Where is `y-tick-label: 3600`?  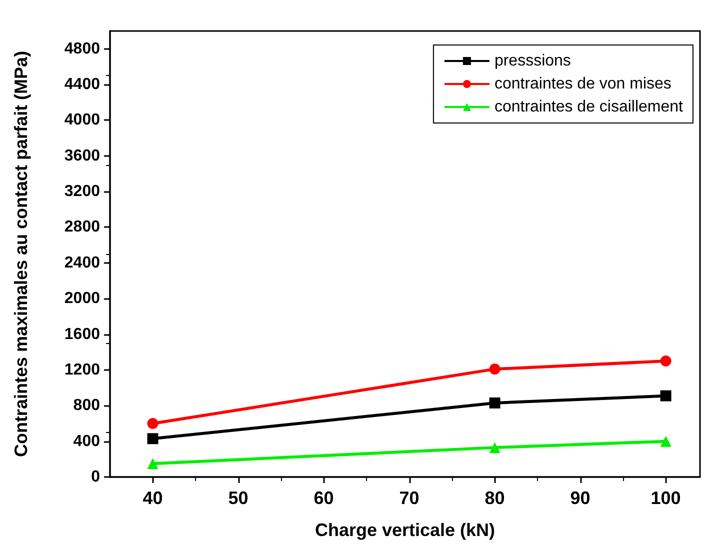
y-tick-label: 3600 is located at coordinates (82, 155).